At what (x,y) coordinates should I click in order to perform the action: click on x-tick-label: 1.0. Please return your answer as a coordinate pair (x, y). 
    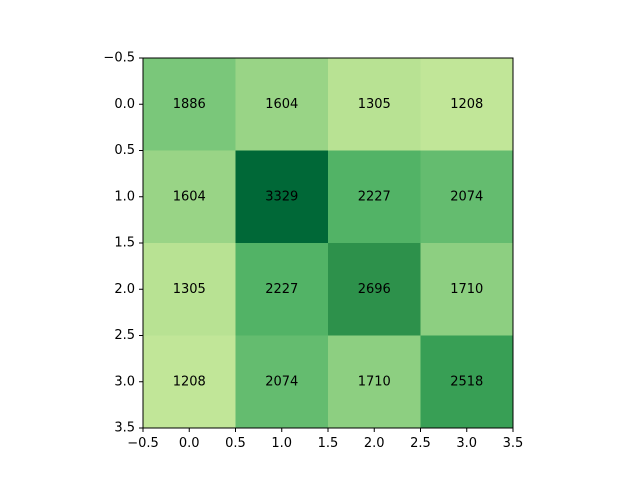
    Looking at the image, I should click on (281, 443).